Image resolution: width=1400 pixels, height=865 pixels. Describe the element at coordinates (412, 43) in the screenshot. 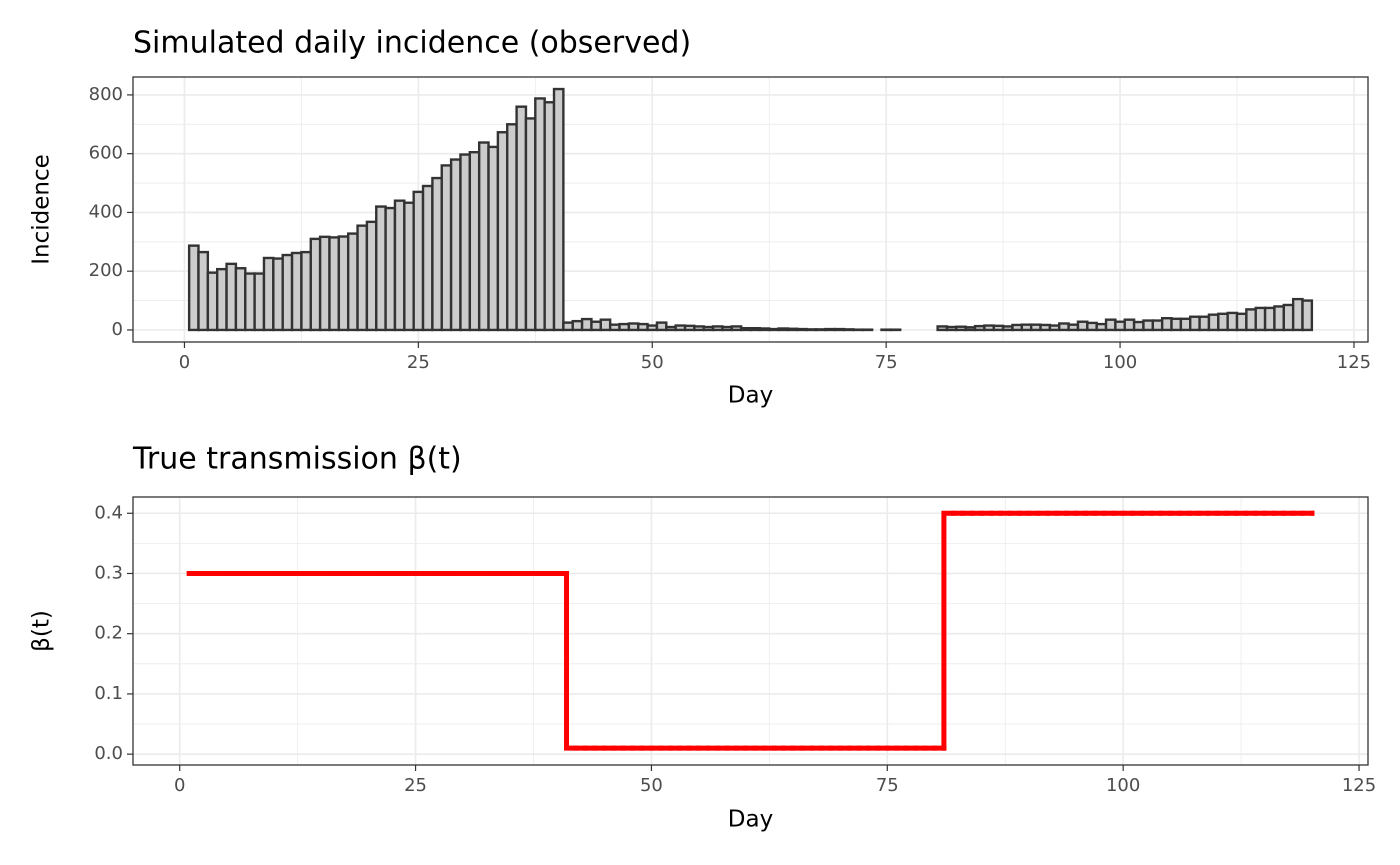

I see `chart-title: Simulated daily incidence (observed)` at that location.